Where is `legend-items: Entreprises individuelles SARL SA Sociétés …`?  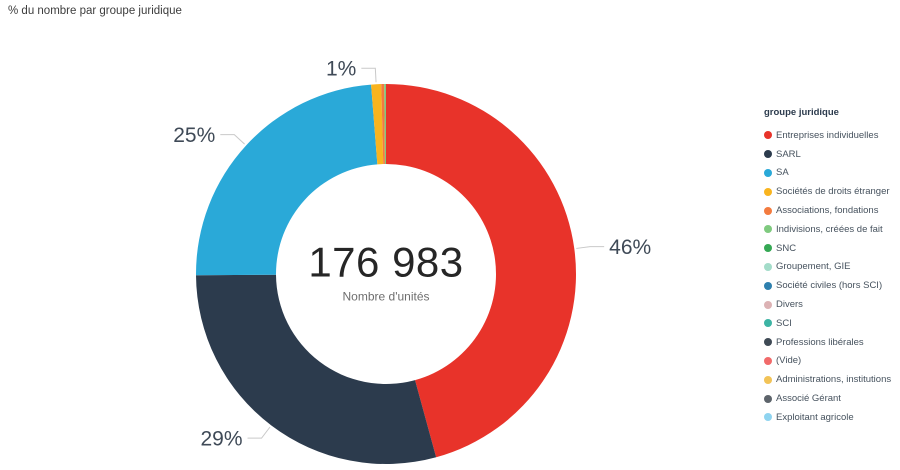 legend-items: Entreprises individuelles SARL SA Sociétés … is located at coordinates (832, 276).